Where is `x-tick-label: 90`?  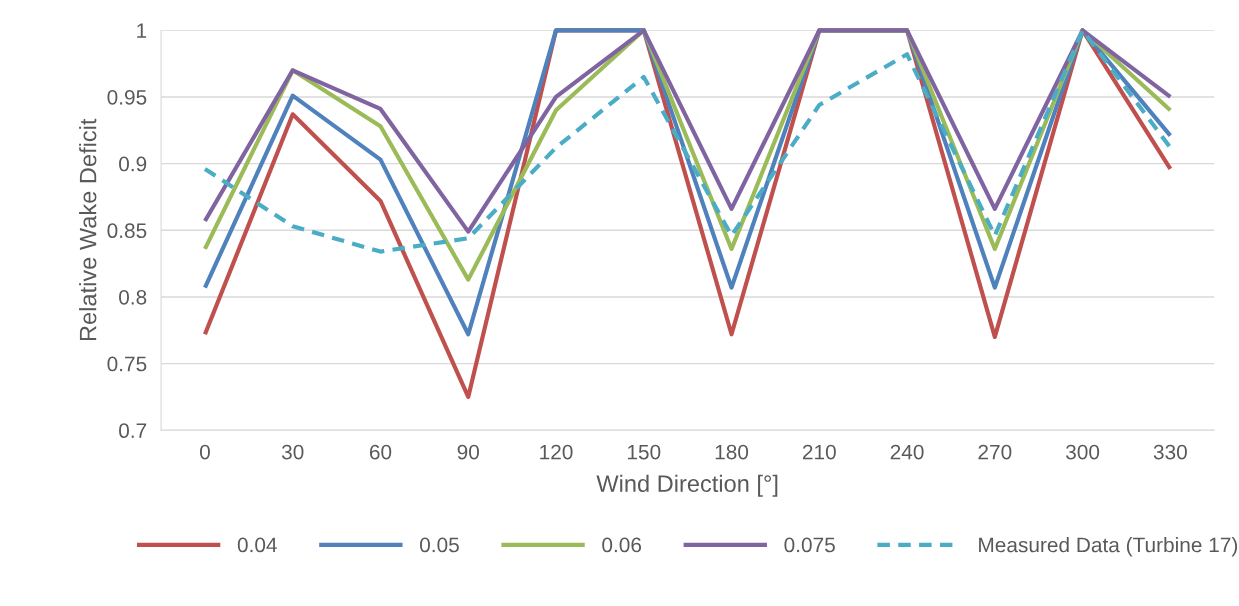 x-tick-label: 90 is located at coordinates (468, 452).